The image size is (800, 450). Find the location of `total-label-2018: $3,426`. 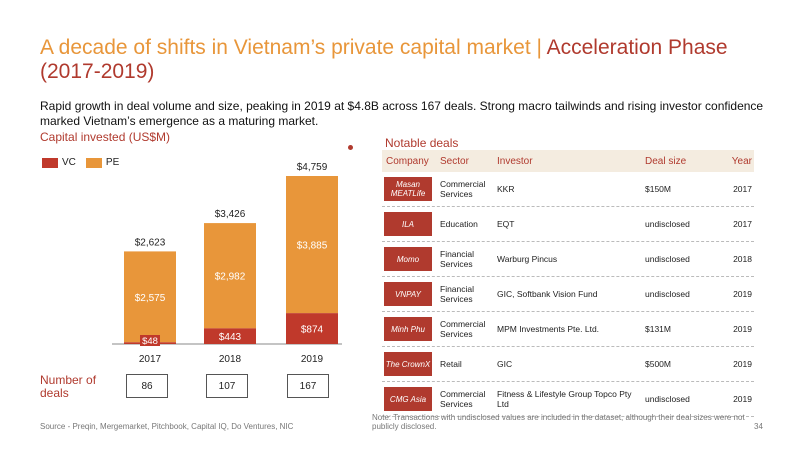

total-label-2018: $3,426 is located at coordinates (230, 214).